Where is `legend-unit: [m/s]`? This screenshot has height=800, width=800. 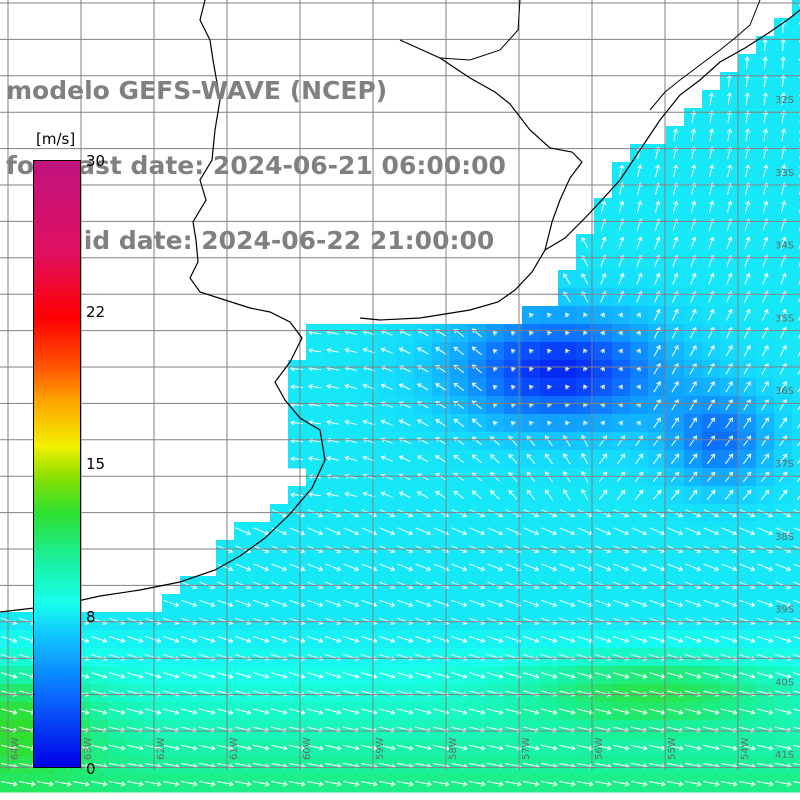 legend-unit: [m/s] is located at coordinates (56, 139).